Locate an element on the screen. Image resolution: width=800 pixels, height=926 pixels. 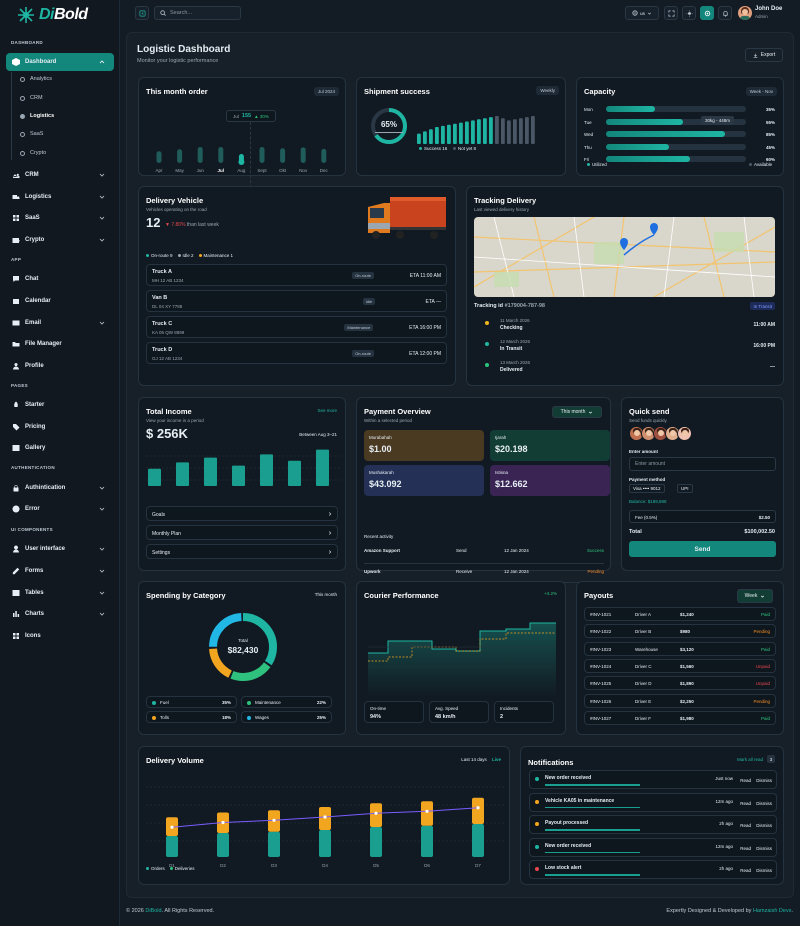
footer-author-link: Hamzaish Devs is located at coordinates (772, 911).